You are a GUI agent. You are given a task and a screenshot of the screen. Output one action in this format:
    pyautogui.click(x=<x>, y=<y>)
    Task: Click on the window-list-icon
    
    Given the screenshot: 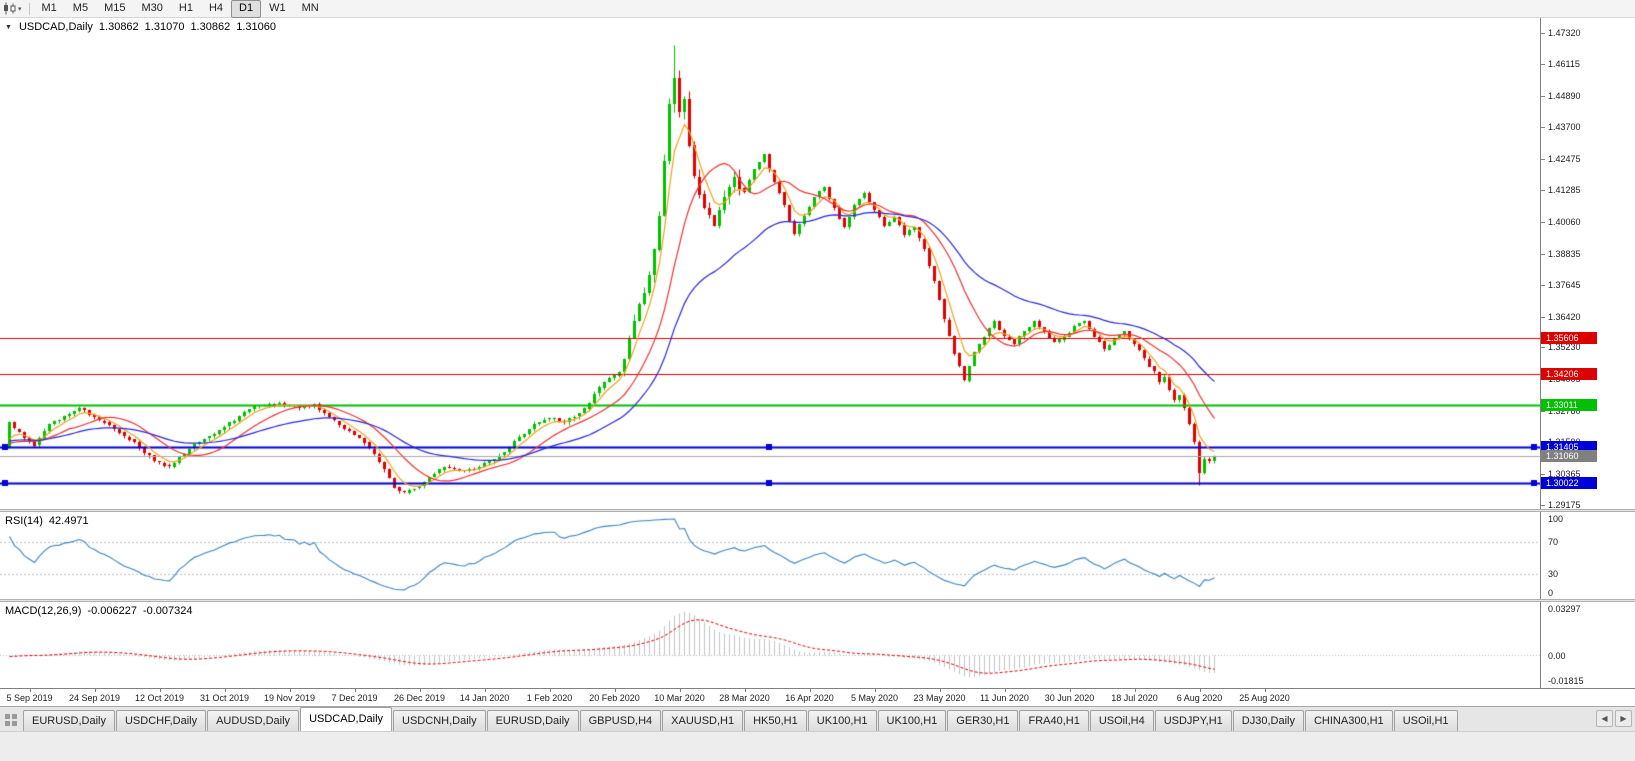 What is the action you would take?
    pyautogui.click(x=11, y=720)
    